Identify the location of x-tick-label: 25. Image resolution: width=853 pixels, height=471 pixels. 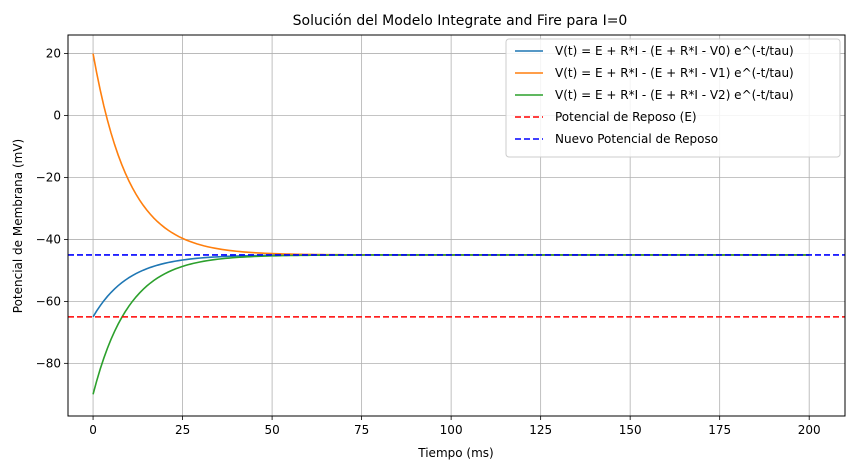
(182, 430).